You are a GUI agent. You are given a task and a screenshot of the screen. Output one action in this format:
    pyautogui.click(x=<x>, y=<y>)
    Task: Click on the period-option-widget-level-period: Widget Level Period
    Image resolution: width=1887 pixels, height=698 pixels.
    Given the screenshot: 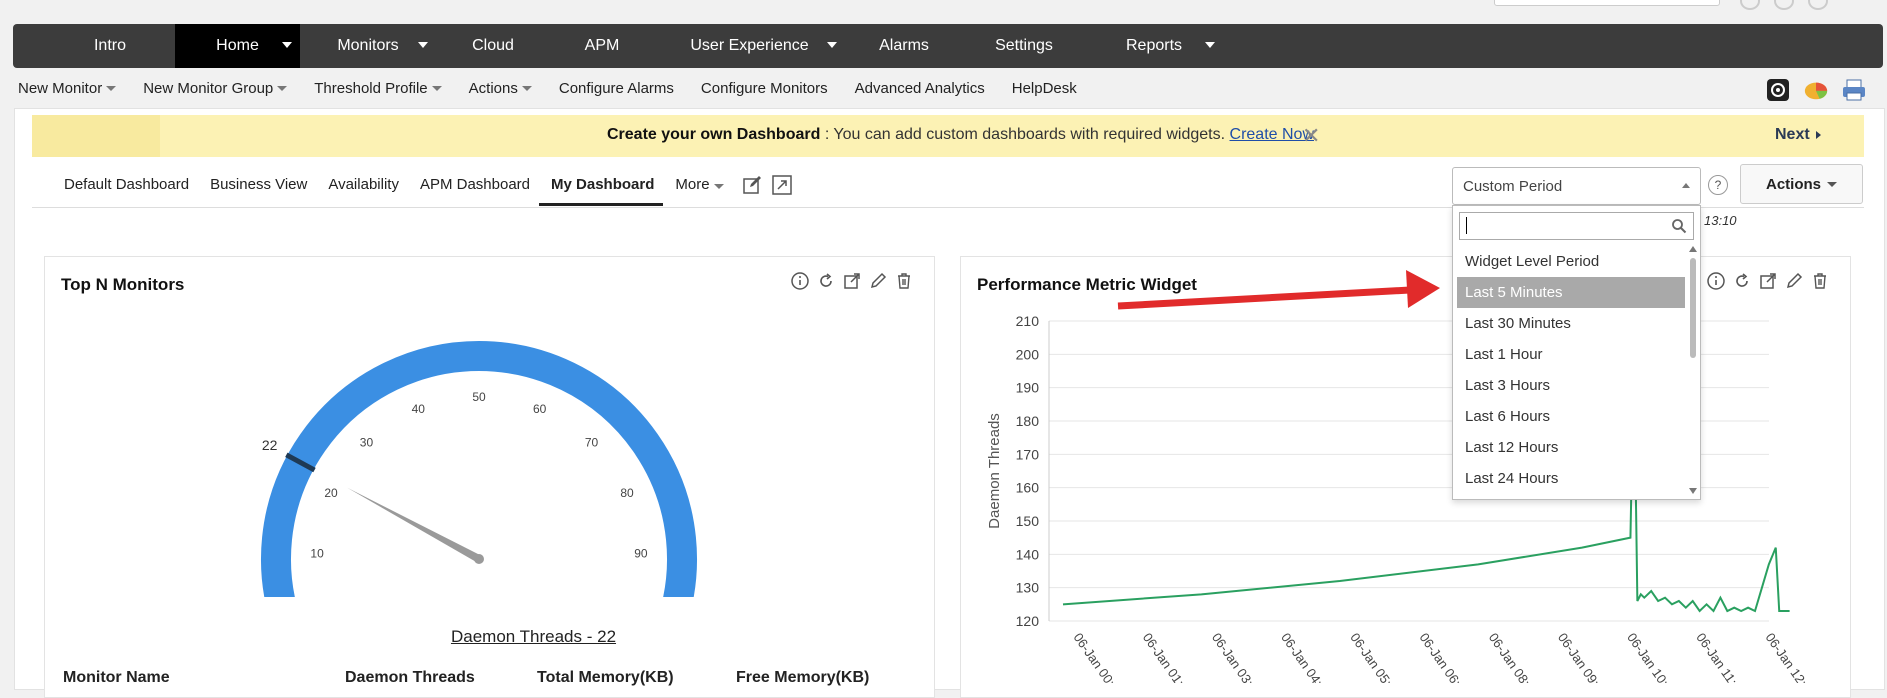 What is the action you would take?
    pyautogui.click(x=1532, y=261)
    